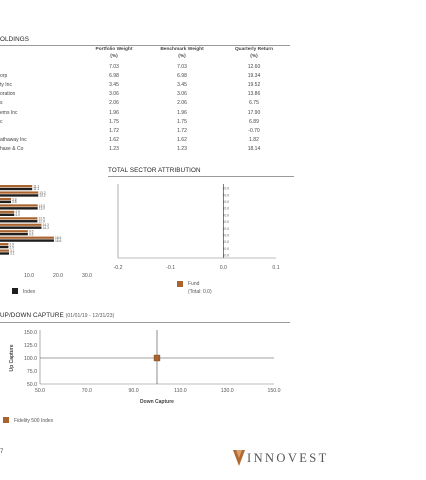 The height and width of the screenshot is (480, 426). What do you see at coordinates (254, 148) in the screenshot?
I see `holding-quarterly-return: 18.14` at bounding box center [254, 148].